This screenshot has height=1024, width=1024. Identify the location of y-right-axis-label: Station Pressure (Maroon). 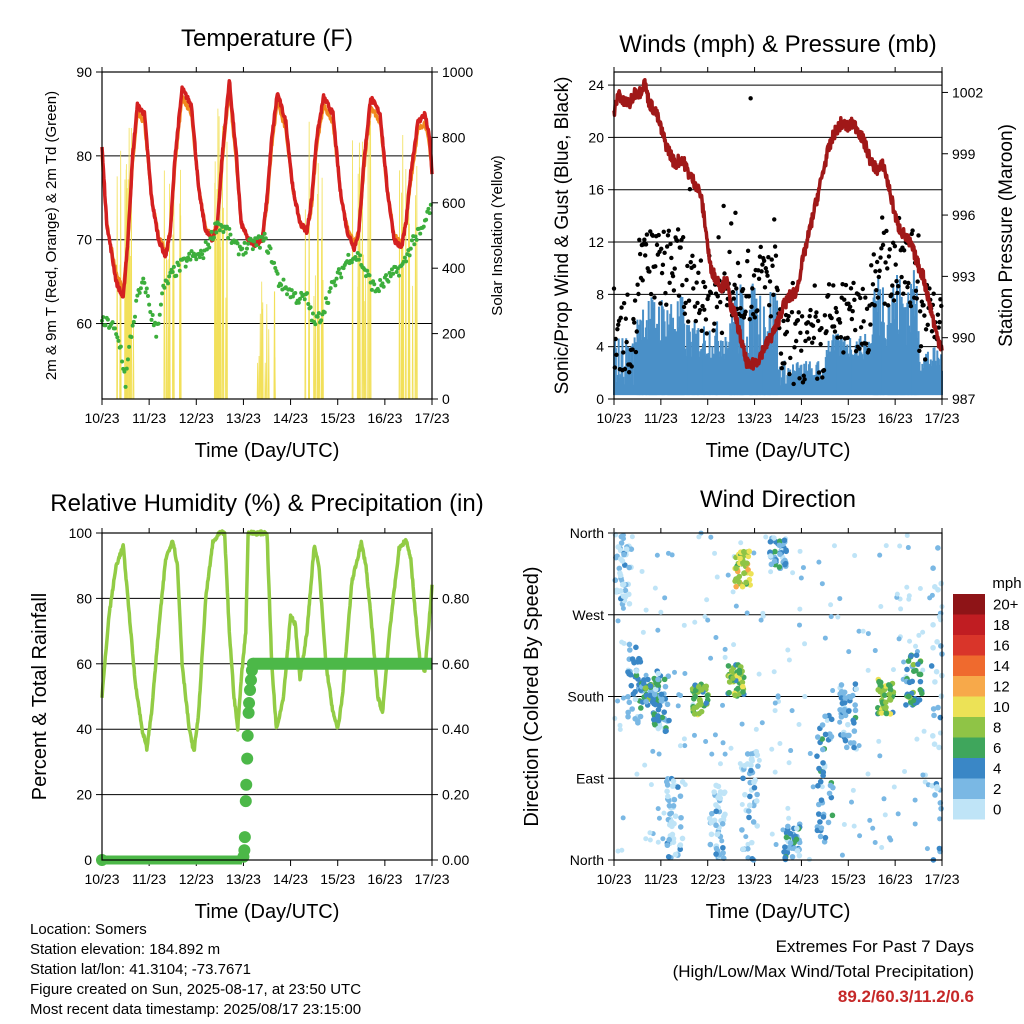
(1006, 235).